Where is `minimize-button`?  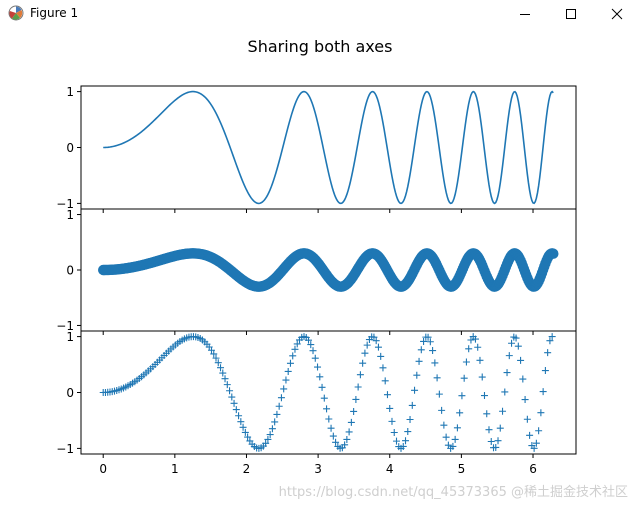 minimize-button is located at coordinates (525, 14).